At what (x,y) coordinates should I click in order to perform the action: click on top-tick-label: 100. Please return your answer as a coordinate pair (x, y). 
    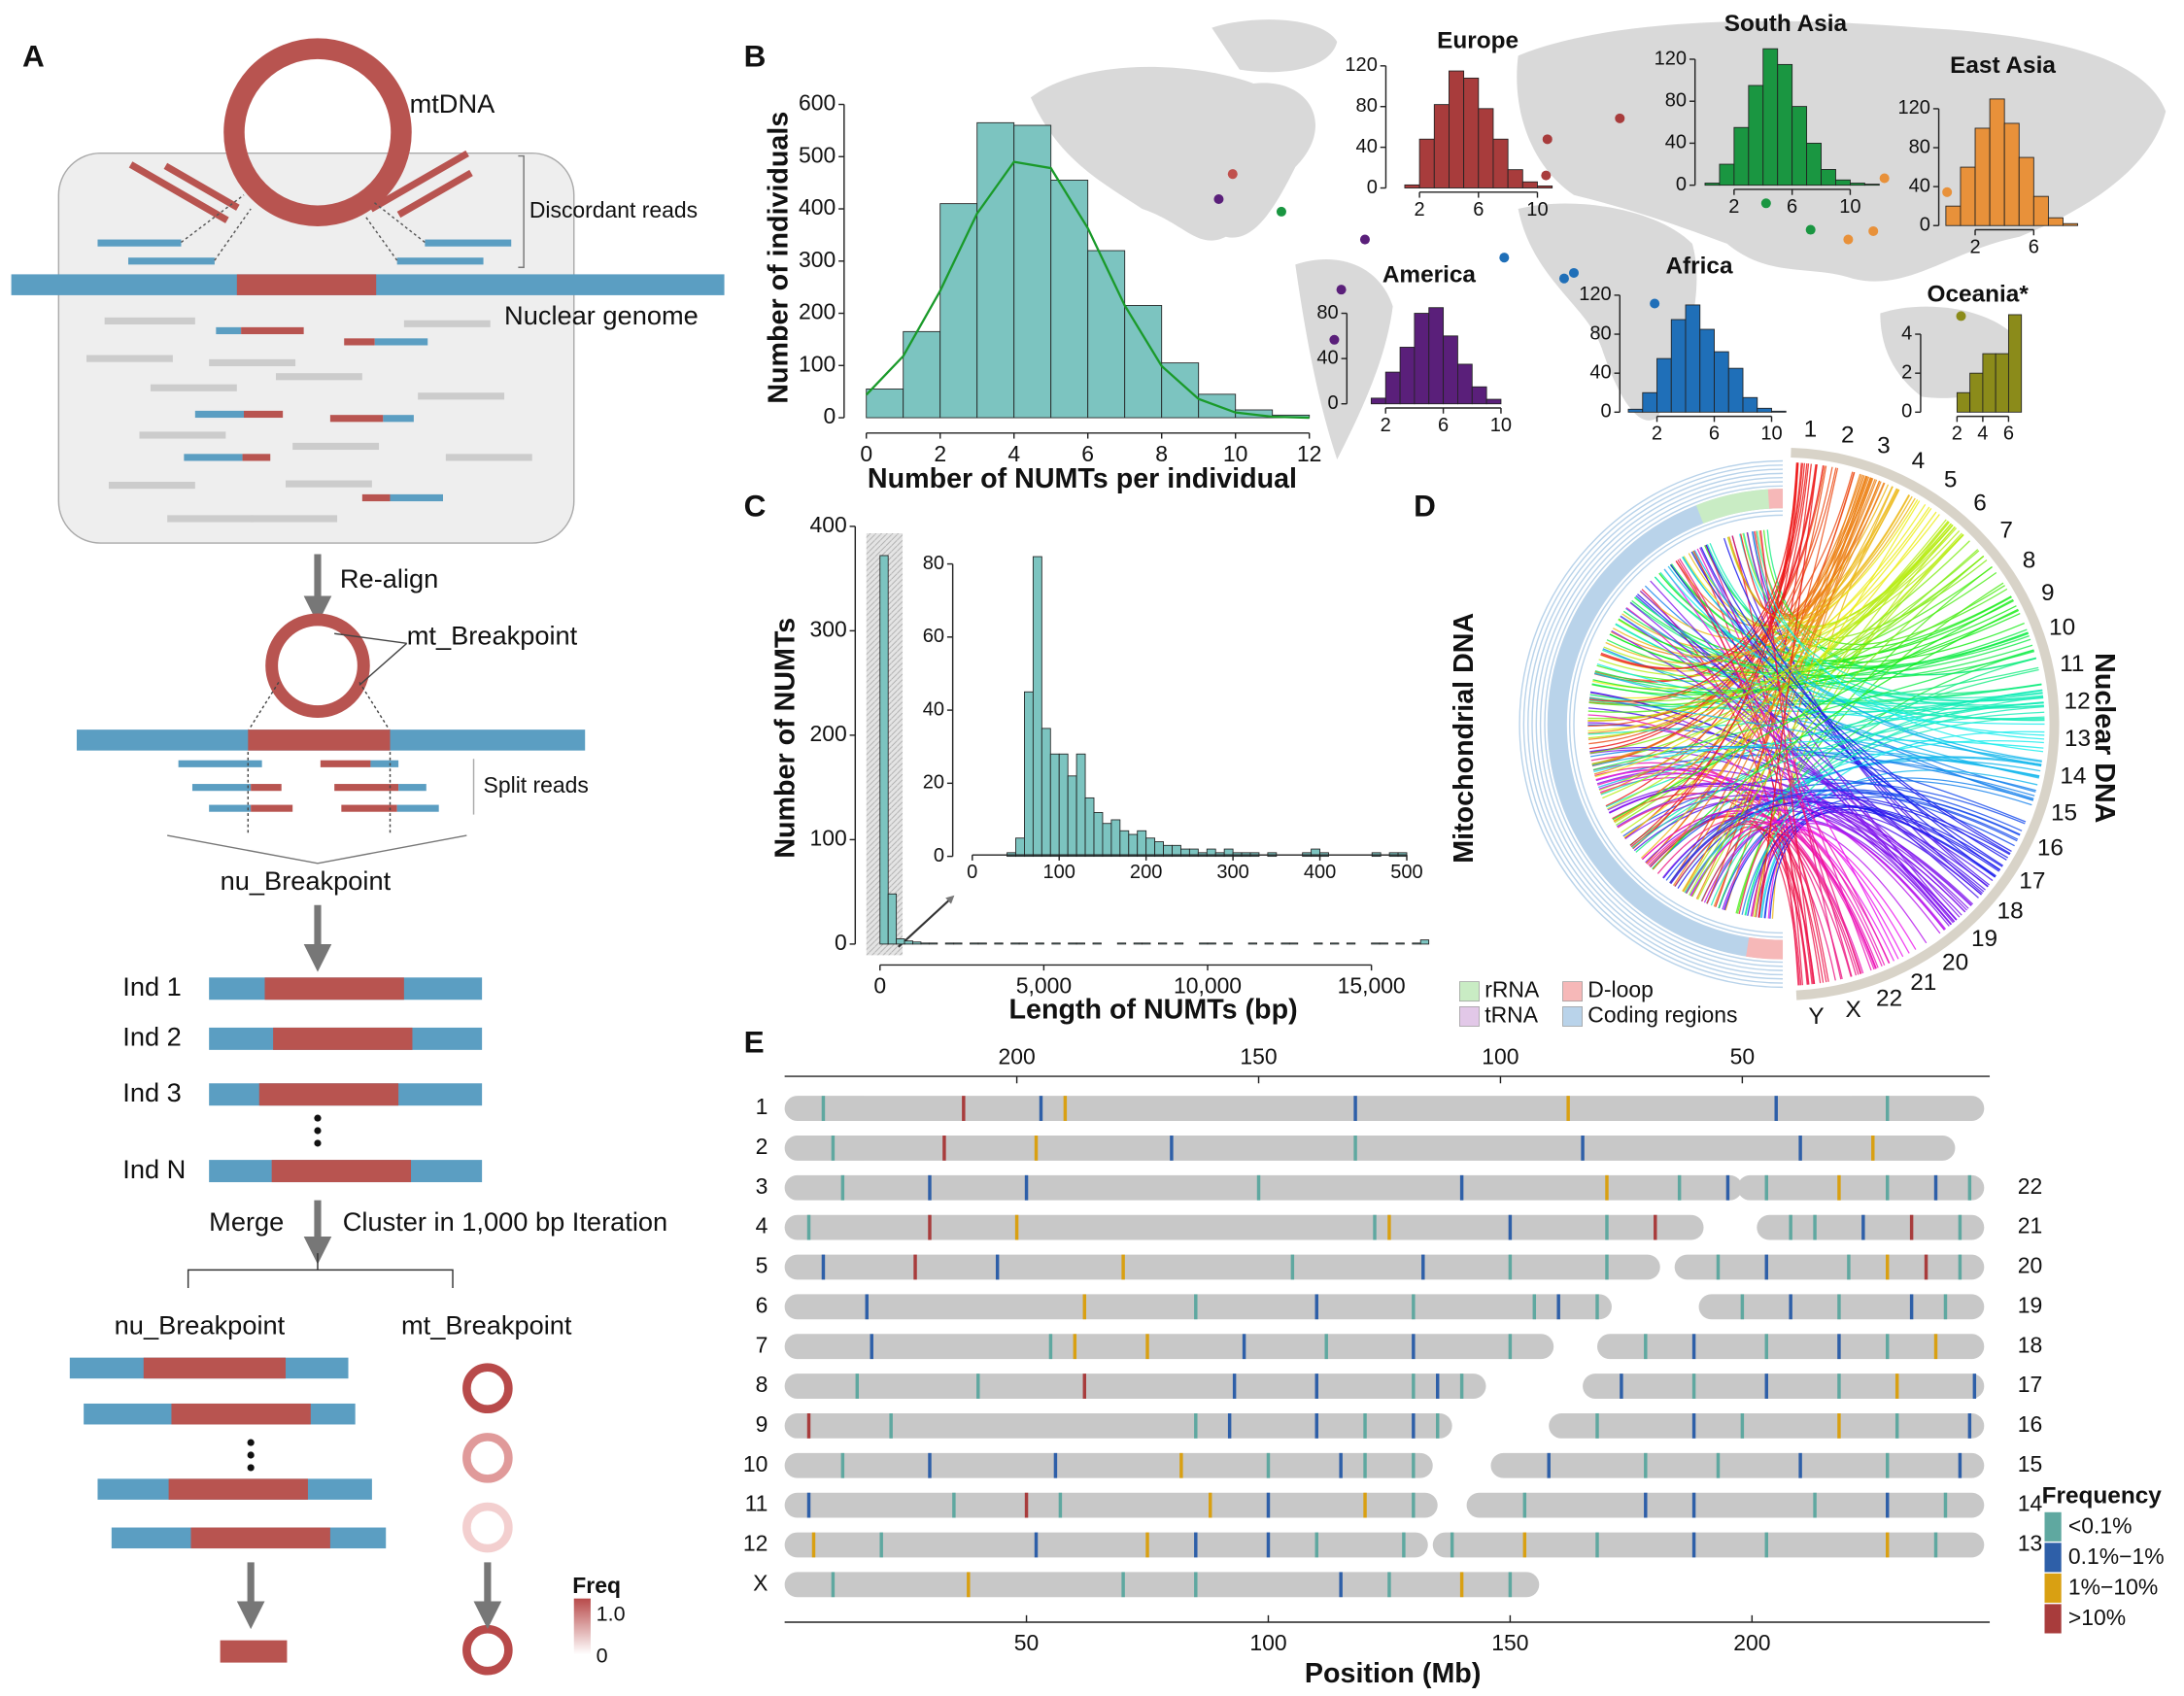
    Looking at the image, I should click on (1500, 1057).